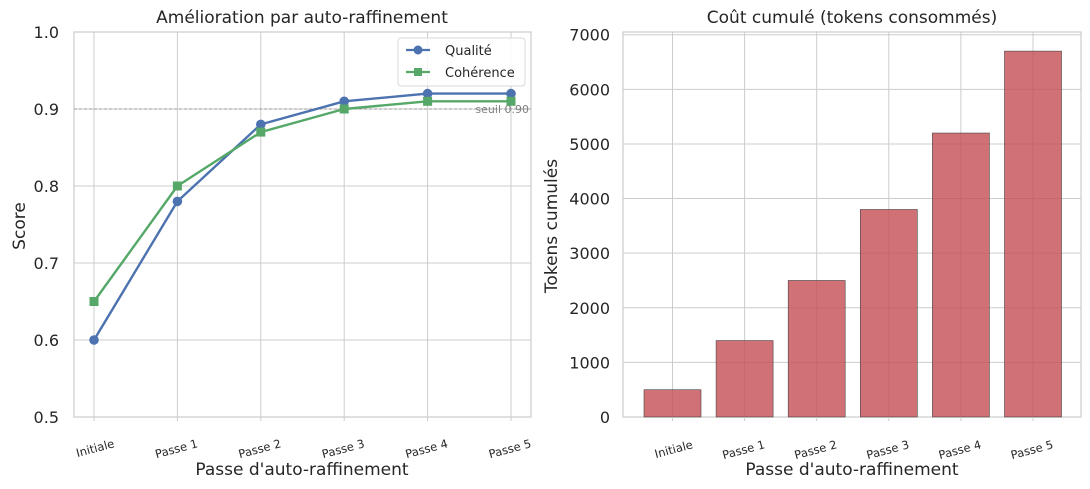 The image size is (1090, 489). I want to click on bar-chart-x-axis-label: Passe d'auto-raffinement, so click(852, 470).